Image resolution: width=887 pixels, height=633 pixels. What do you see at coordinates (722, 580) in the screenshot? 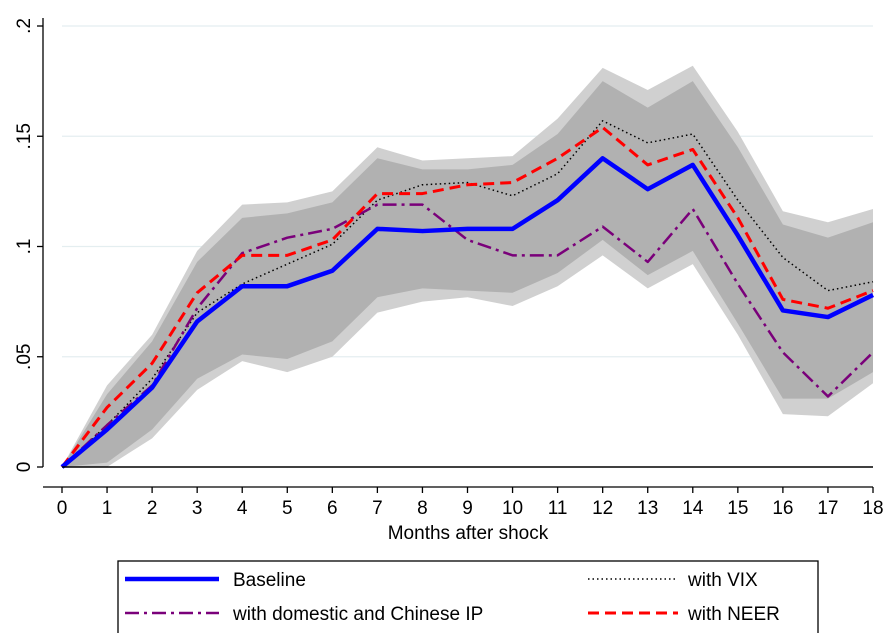
I see `legend-label-1: with VIX` at bounding box center [722, 580].